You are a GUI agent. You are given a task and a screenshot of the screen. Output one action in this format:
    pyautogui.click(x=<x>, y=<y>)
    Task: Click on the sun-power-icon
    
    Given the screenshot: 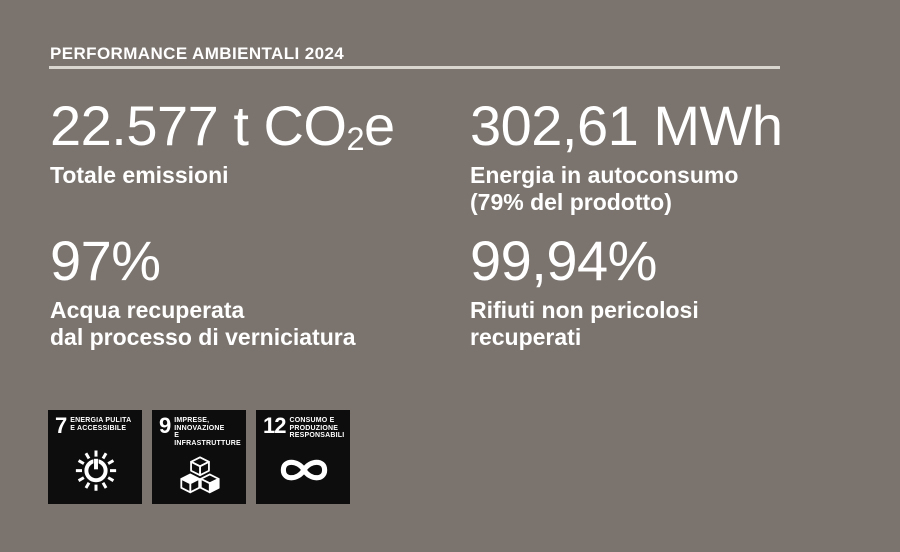 What is the action you would take?
    pyautogui.click(x=96, y=470)
    